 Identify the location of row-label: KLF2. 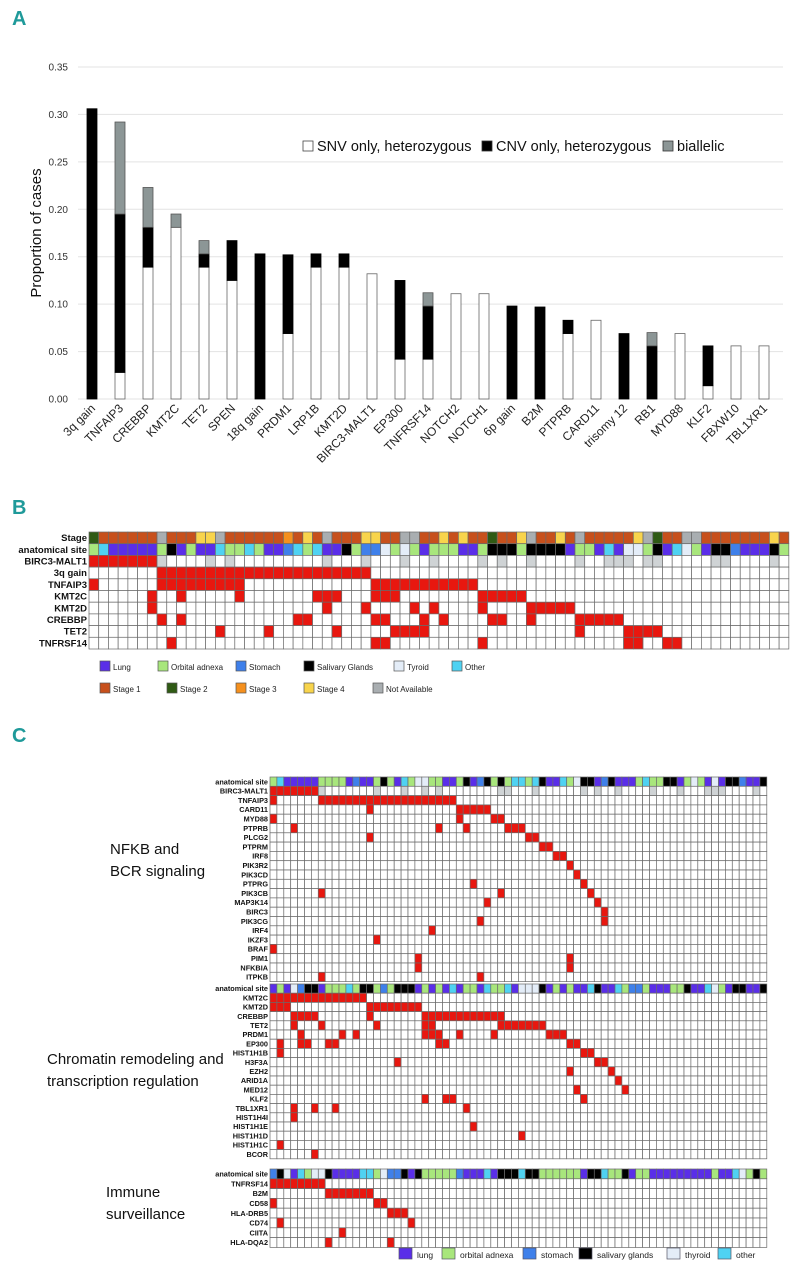
(259, 1099).